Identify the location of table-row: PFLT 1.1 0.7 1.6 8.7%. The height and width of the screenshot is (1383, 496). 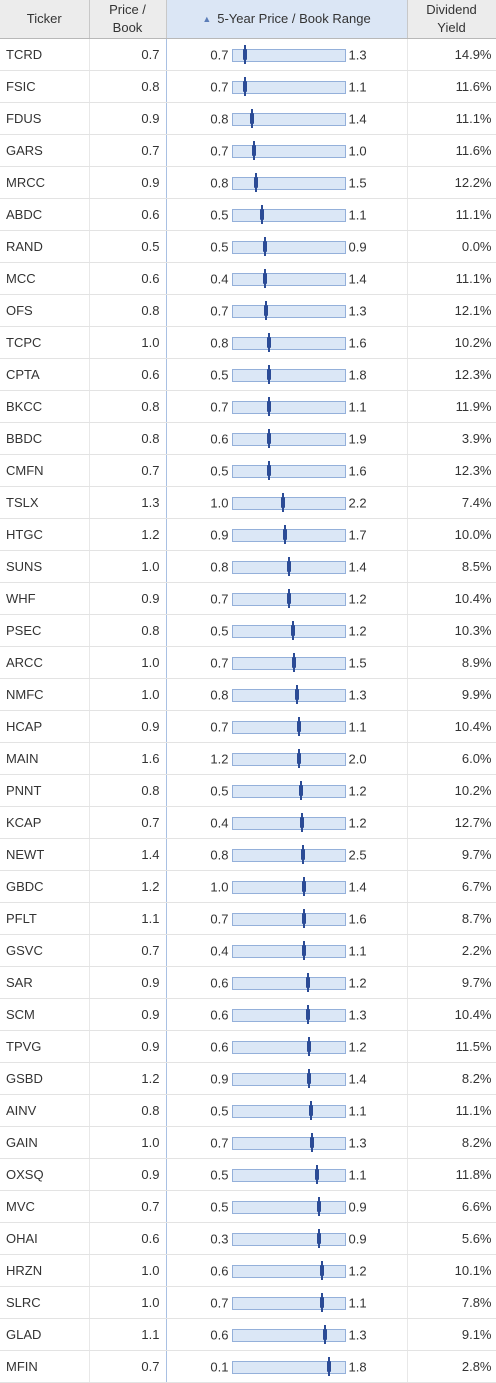
(248, 918).